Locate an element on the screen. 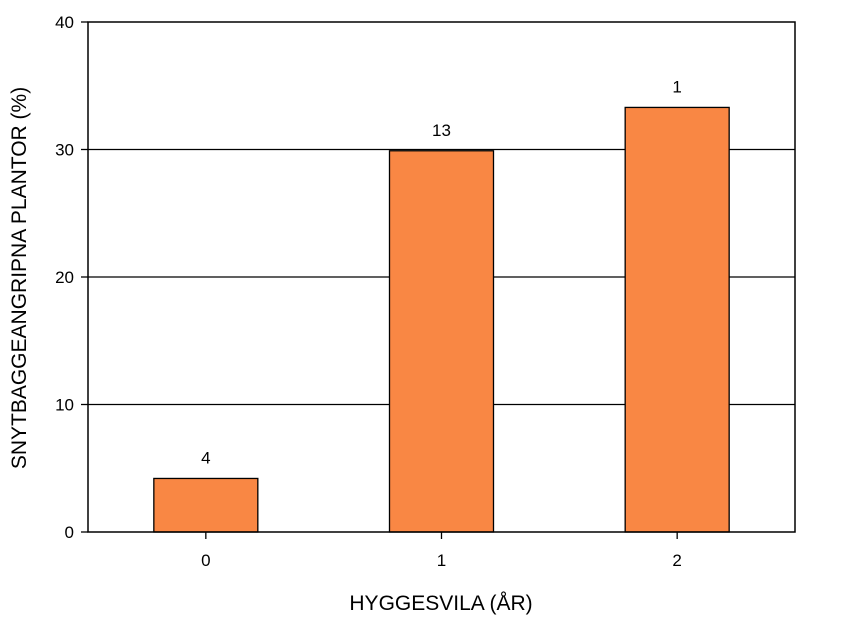  y-tick-label: 10 is located at coordinates (64, 405).